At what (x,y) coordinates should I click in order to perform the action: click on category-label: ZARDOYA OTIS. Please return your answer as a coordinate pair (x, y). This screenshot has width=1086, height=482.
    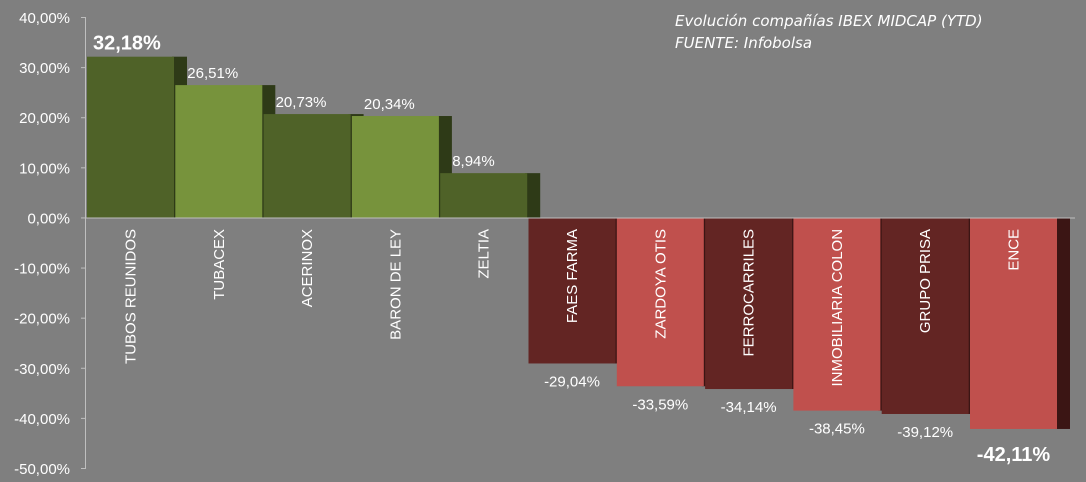
    Looking at the image, I should click on (660, 284).